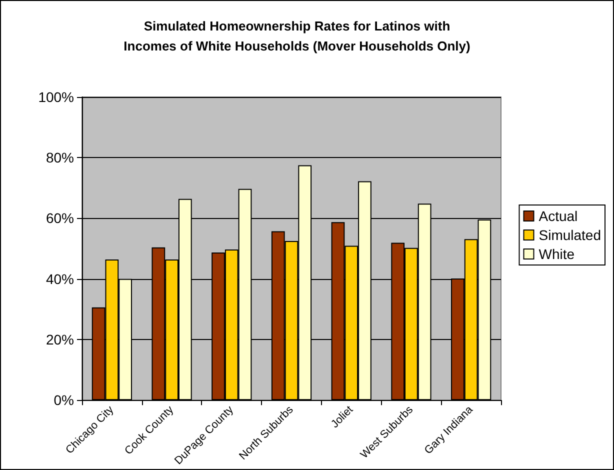 This screenshot has width=614, height=470. Describe the element at coordinates (60, 339) in the screenshot. I see `y-tick-label: 20%` at that location.